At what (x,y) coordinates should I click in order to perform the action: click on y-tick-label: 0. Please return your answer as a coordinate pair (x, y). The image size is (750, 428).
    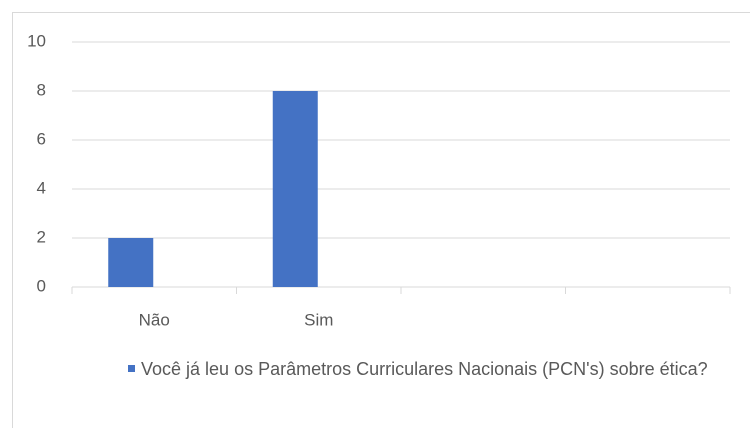
    Looking at the image, I should click on (41, 285).